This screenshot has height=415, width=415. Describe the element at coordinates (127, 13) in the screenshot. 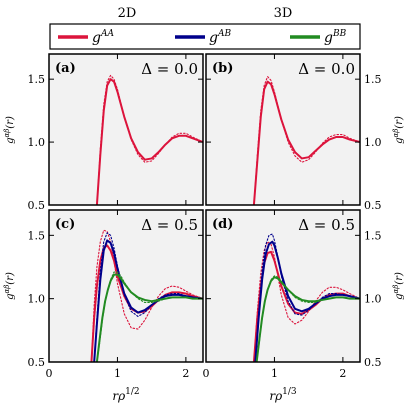

I see `column-header-2d: 2D` at that location.